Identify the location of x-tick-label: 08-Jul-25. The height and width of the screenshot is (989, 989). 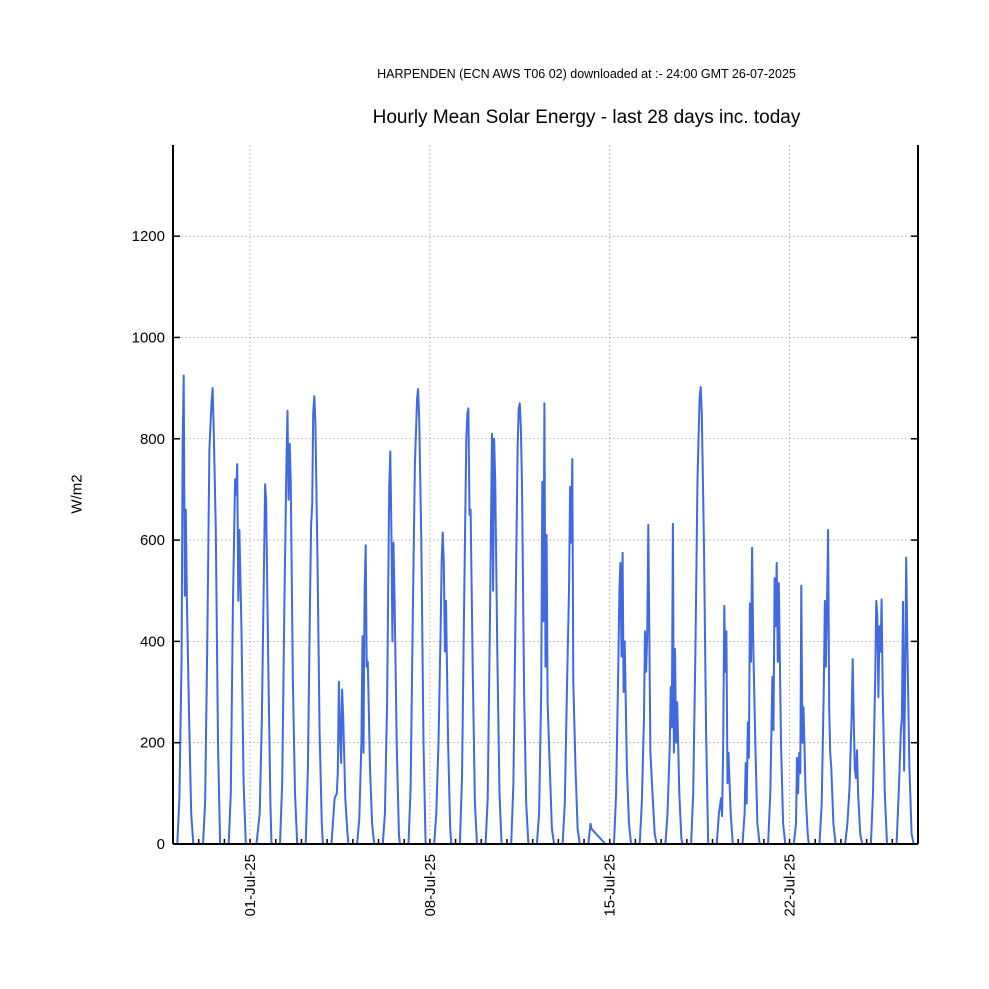
(430, 885).